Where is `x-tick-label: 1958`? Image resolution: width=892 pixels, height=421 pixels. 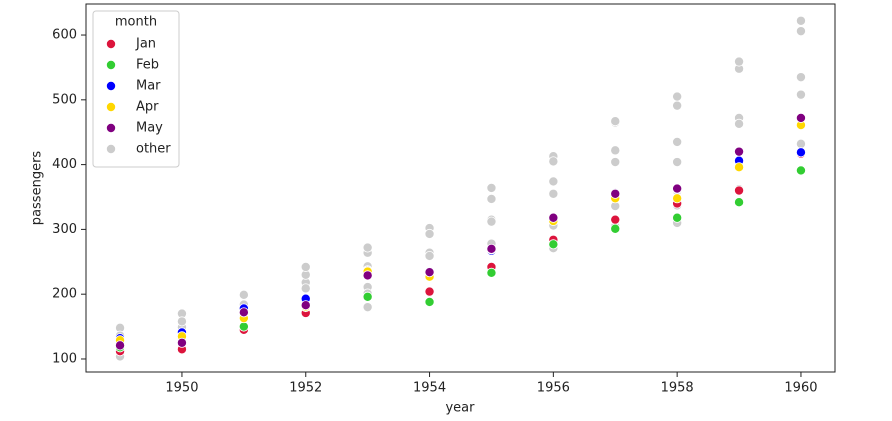 x-tick-label: 1958 is located at coordinates (677, 388).